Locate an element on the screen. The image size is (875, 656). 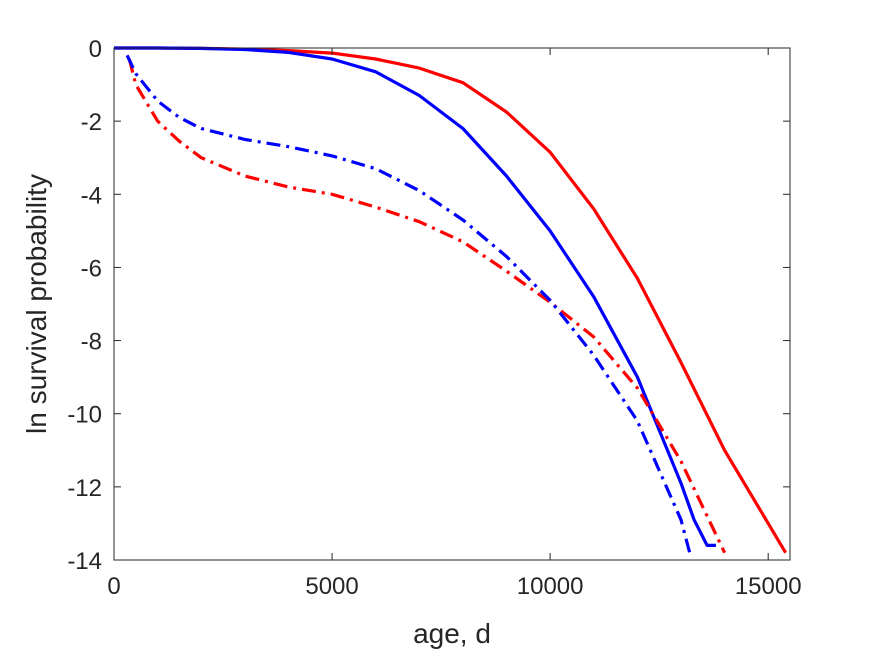
y-tick-label: -10 is located at coordinates (84, 415).